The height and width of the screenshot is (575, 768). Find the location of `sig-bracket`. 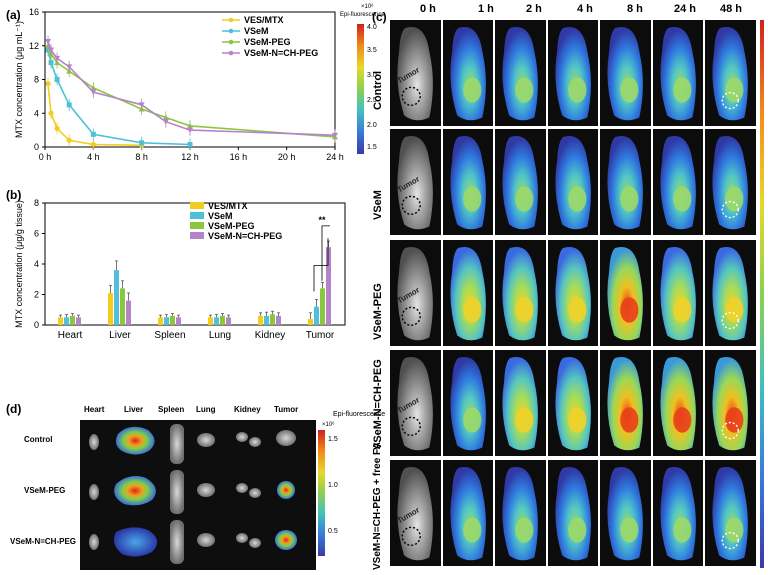

sig-bracket is located at coordinates (321, 265).